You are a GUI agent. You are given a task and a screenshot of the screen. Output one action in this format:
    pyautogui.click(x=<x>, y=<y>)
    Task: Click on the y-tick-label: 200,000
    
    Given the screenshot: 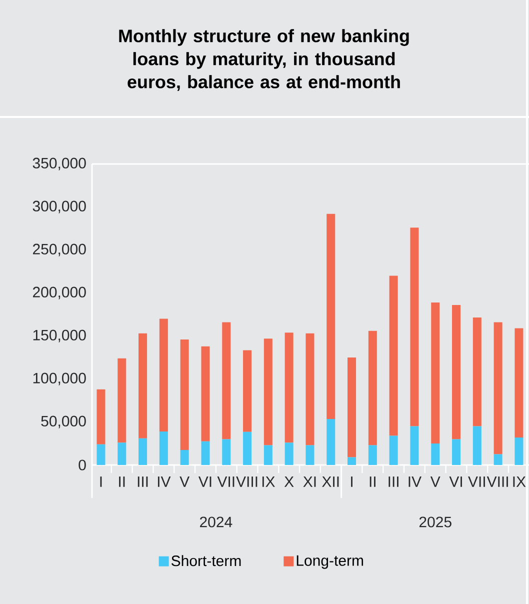 What is the action you would take?
    pyautogui.click(x=59, y=293)
    